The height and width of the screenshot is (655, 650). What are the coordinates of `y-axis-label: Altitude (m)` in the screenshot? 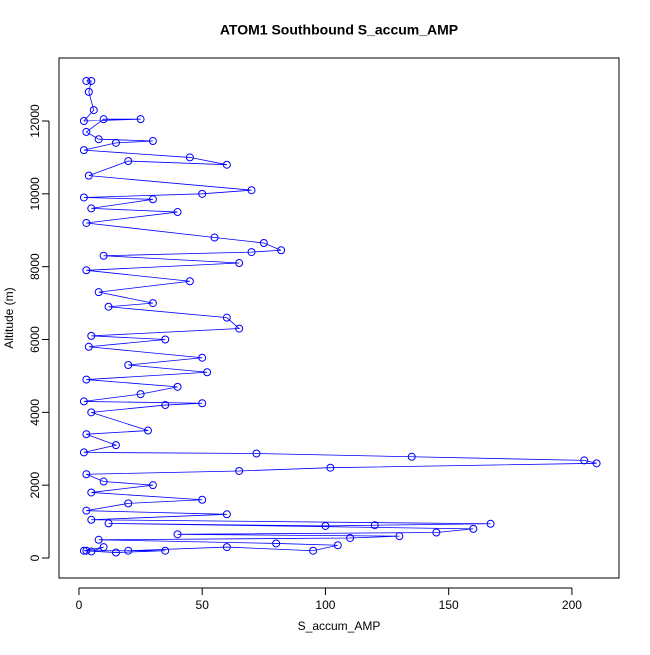 It's located at (9, 317).